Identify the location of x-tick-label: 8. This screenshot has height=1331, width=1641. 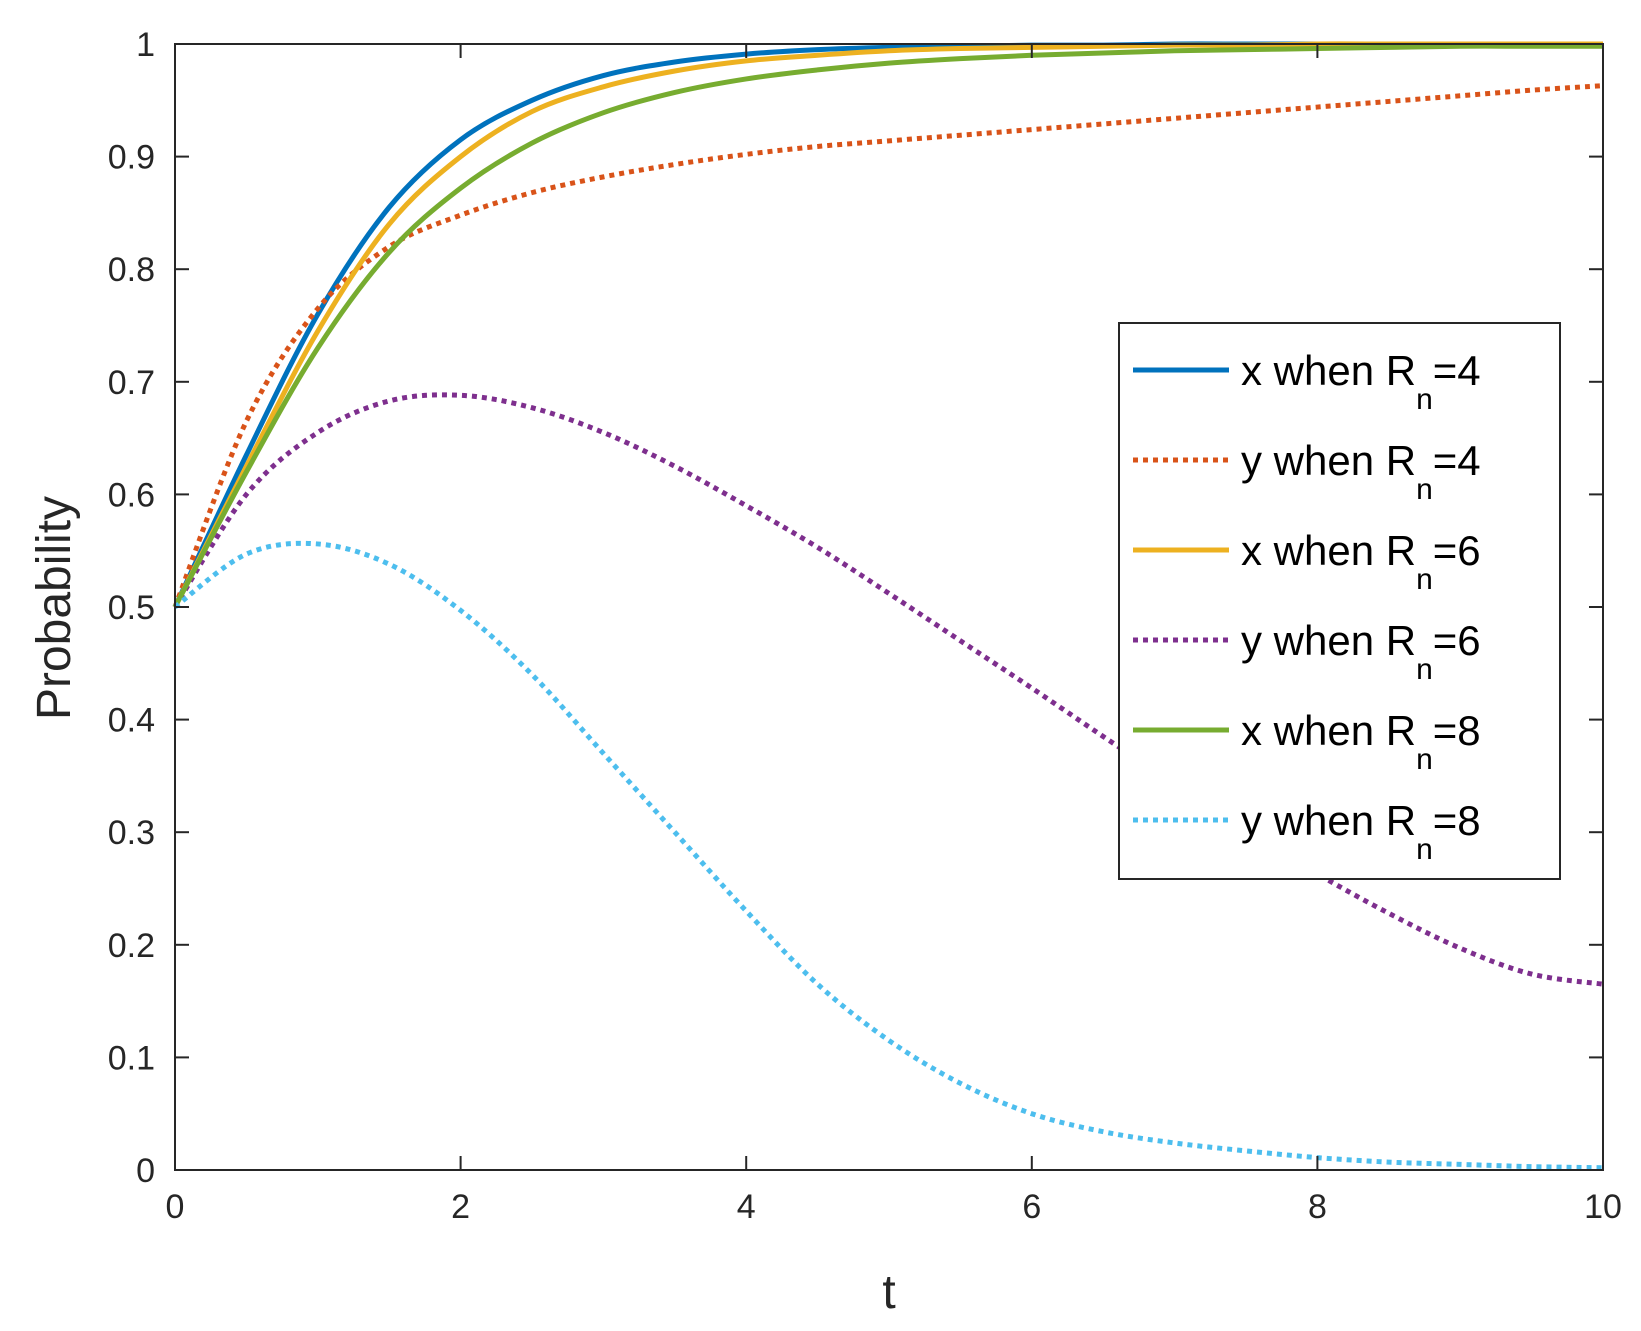
(1317, 1207).